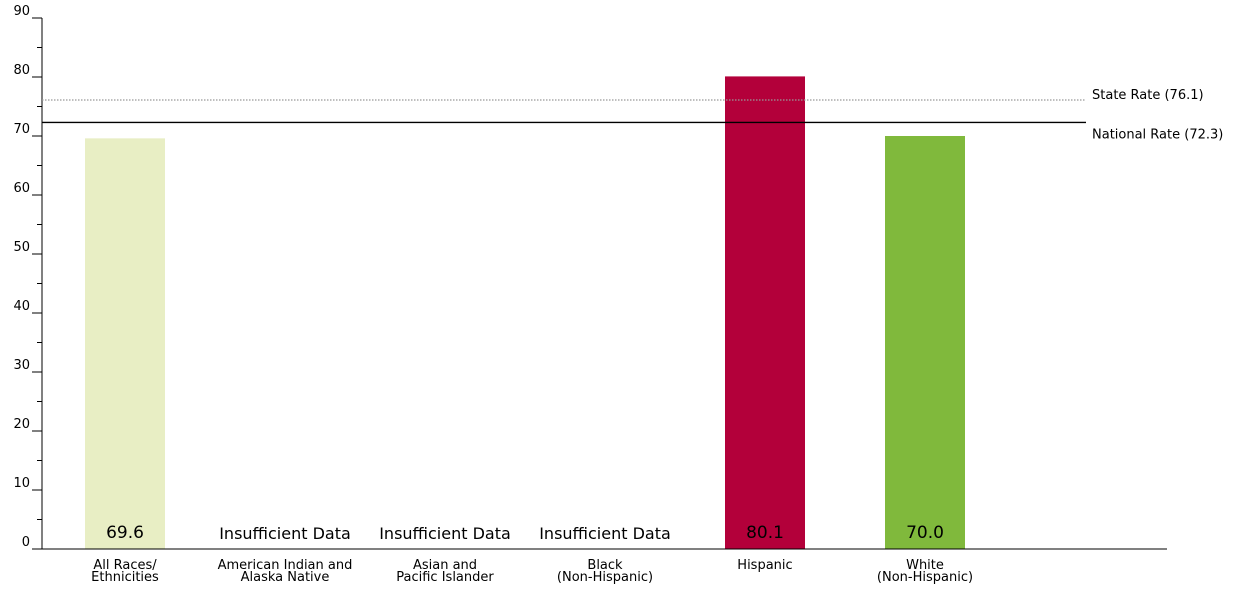 The height and width of the screenshot is (592, 1256). What do you see at coordinates (21, 247) in the screenshot?
I see `y-tick-label: 50` at bounding box center [21, 247].